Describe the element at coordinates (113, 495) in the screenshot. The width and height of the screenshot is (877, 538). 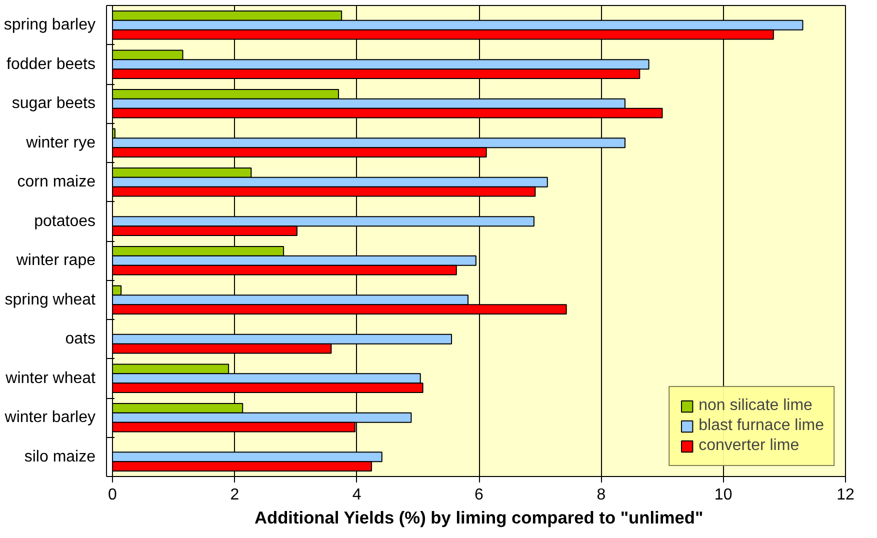
I see `x-tick-label: 0` at that location.